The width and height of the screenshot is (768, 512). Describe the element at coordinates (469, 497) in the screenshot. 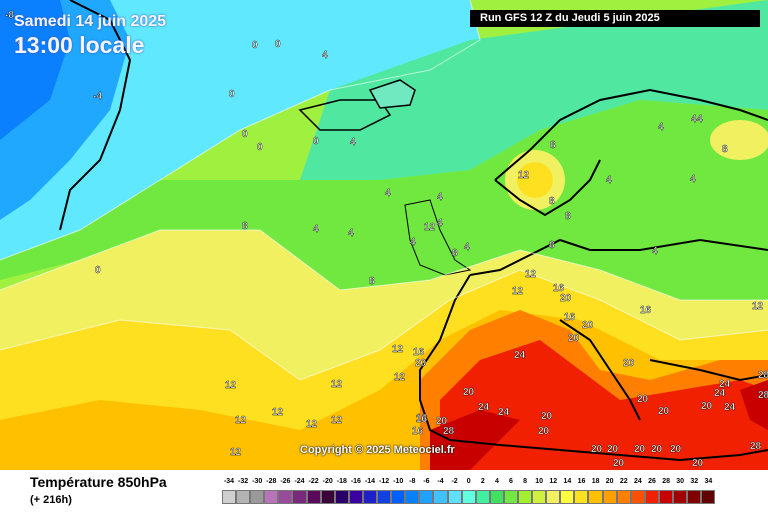

I see `color-legend` at that location.